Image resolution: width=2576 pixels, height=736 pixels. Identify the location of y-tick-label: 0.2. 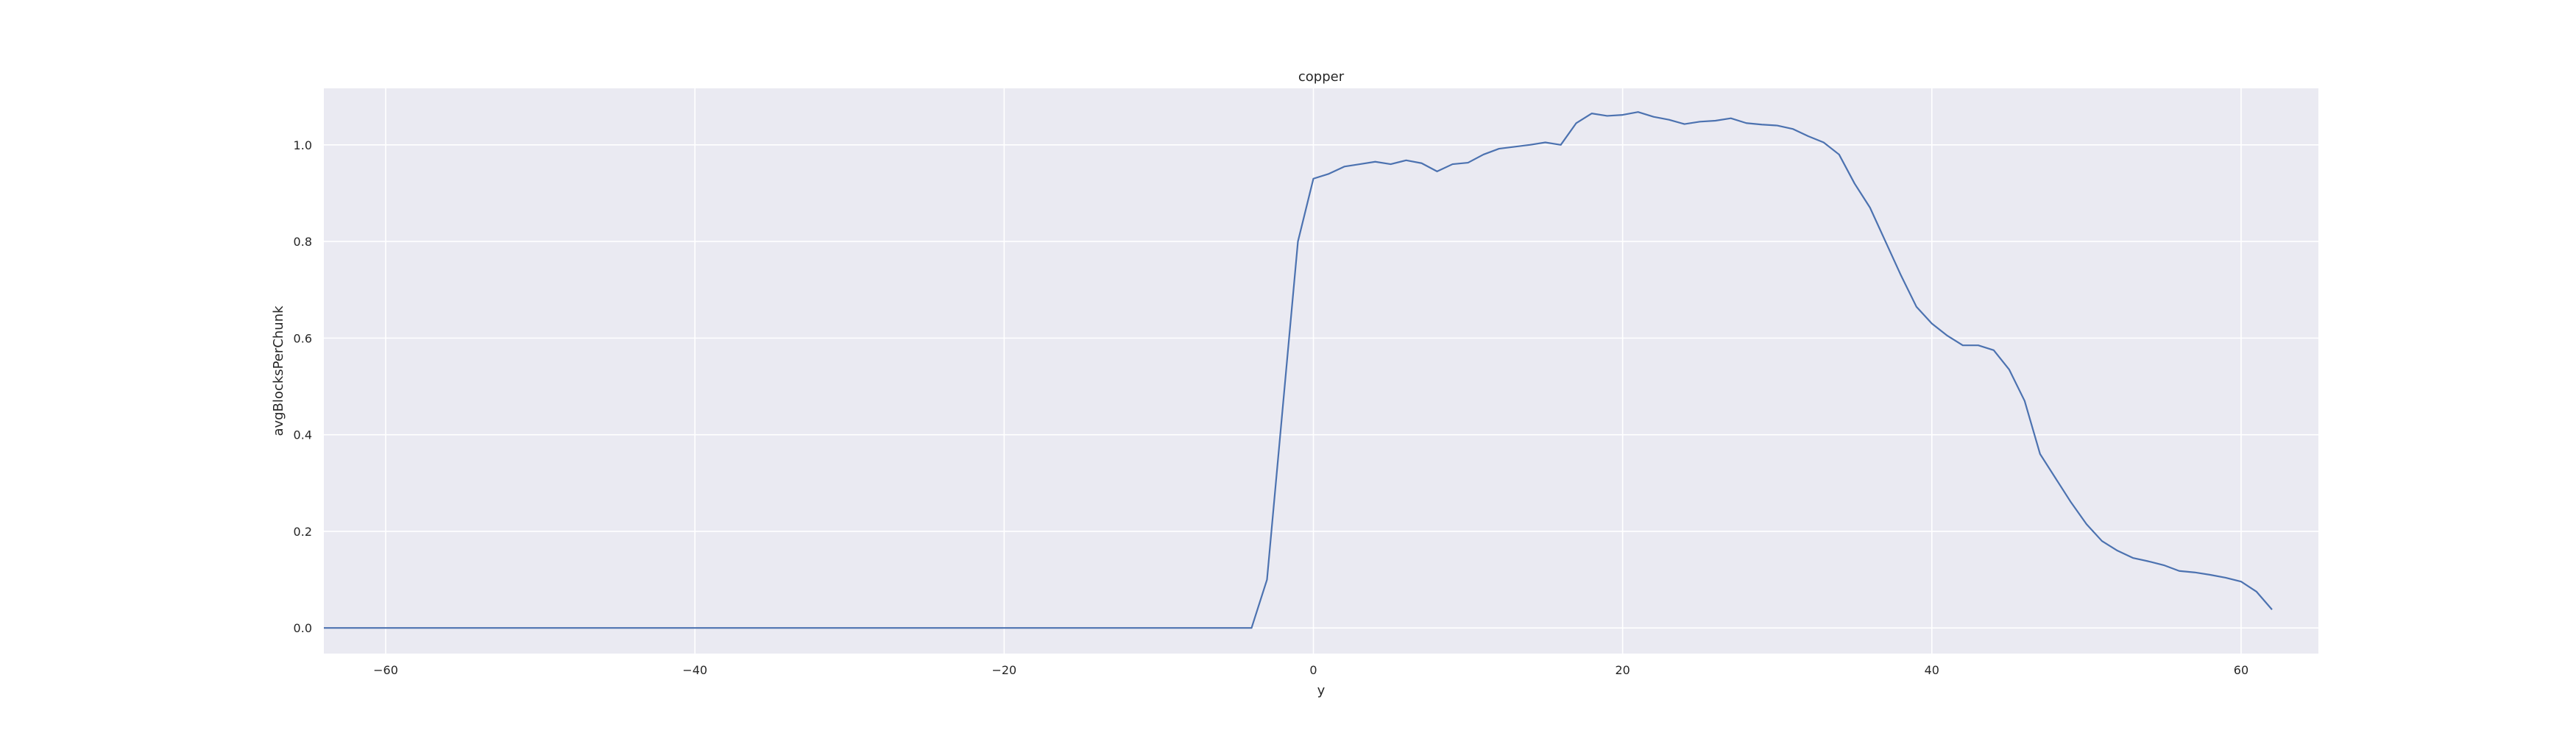
(303, 532).